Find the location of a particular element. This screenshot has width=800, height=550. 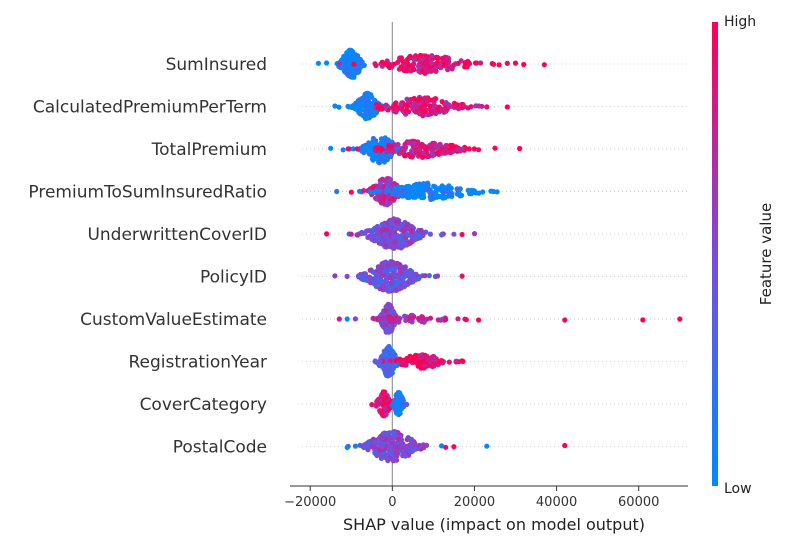

colorbar-gradient is located at coordinates (715, 254).